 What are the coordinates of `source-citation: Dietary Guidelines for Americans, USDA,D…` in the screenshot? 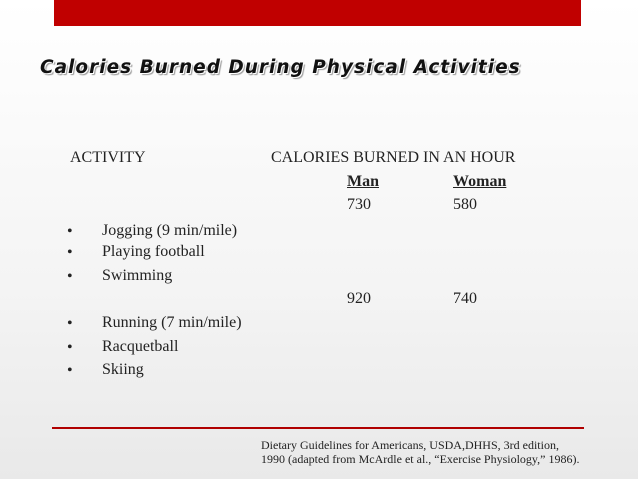 It's located at (420, 452).